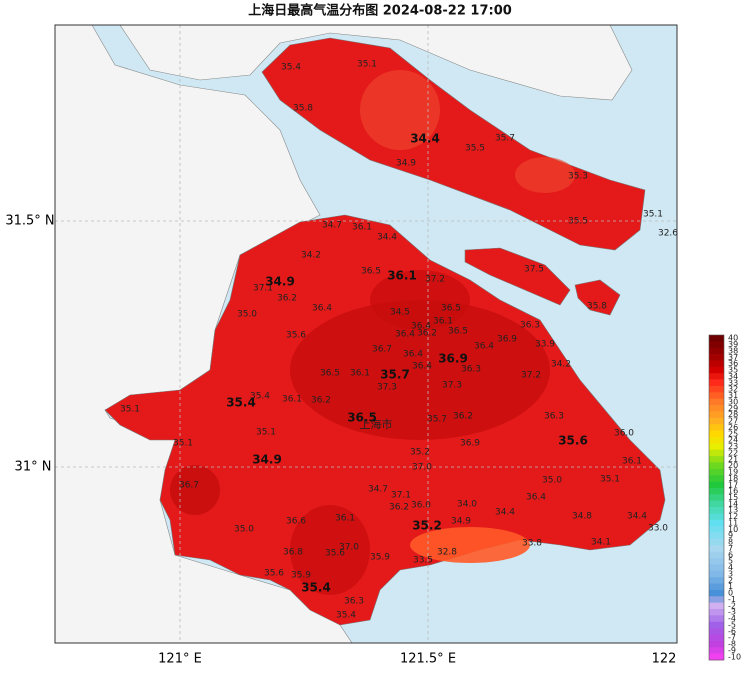 The height and width of the screenshot is (687, 750). Describe the element at coordinates (406, 164) in the screenshot. I see `station-value: 34.9` at that location.